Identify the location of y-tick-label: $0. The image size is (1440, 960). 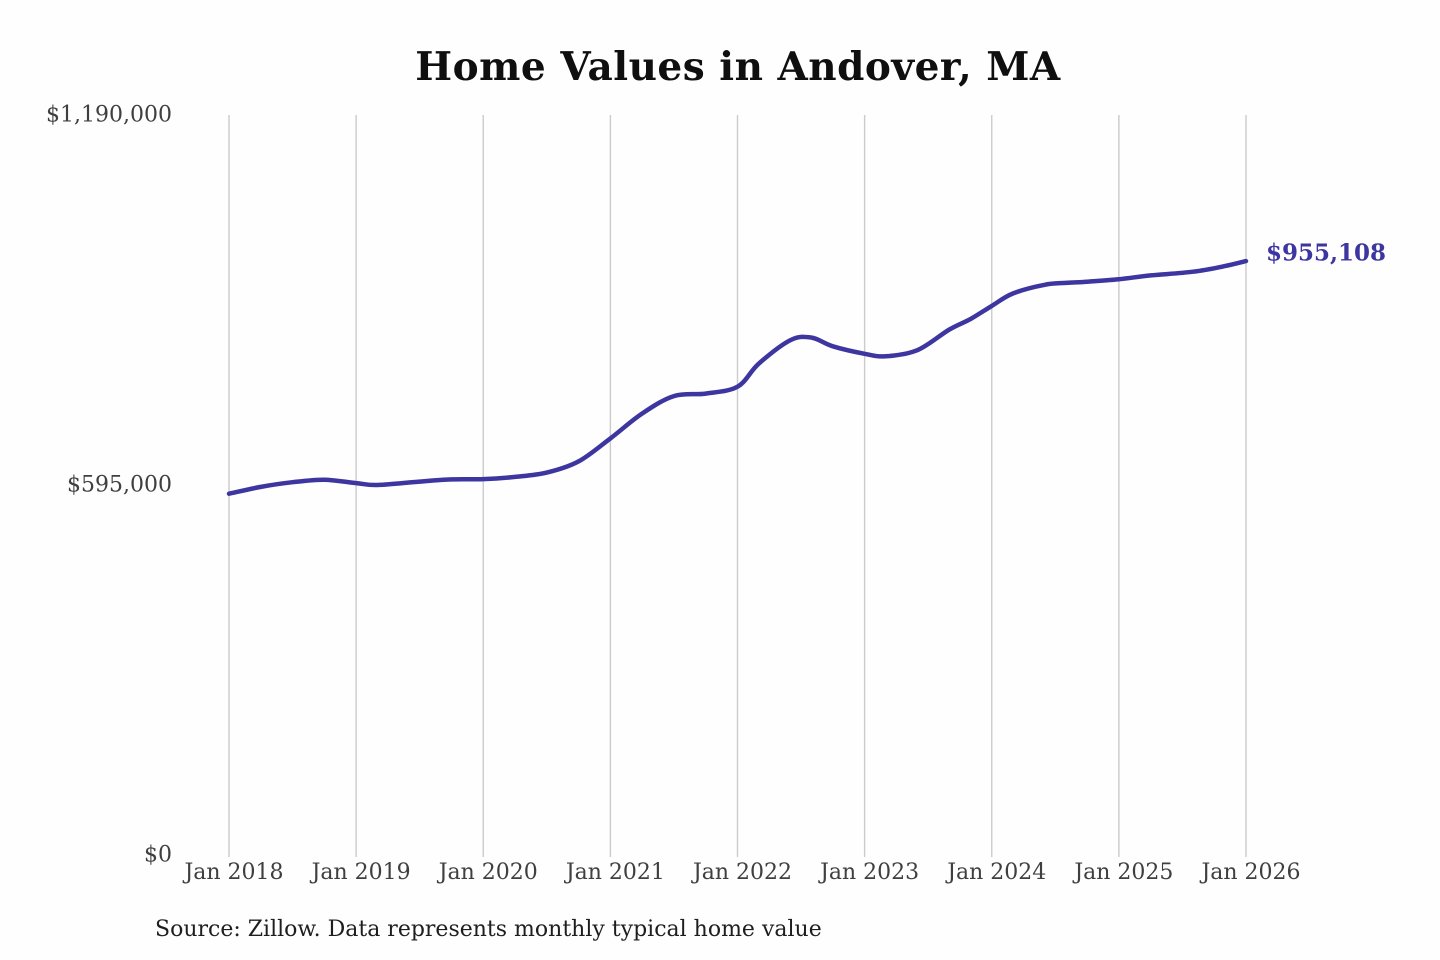
(158, 855).